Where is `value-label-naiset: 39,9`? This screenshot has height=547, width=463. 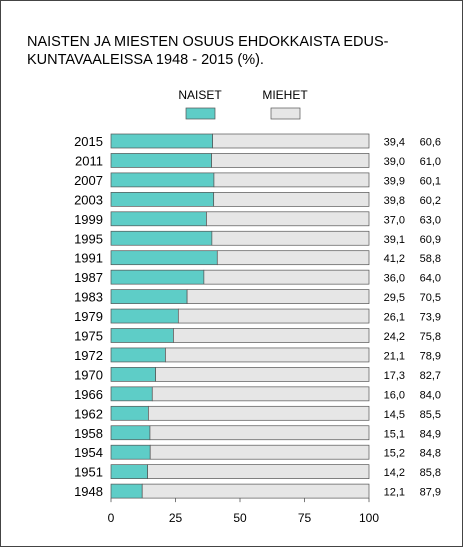
value-label-naiset: 39,9 is located at coordinates (394, 181).